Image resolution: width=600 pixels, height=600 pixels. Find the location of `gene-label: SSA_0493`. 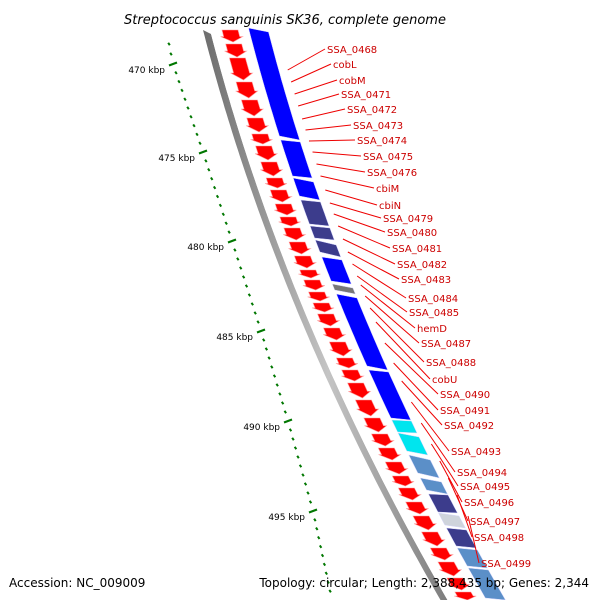

gene-label: SSA_0493 is located at coordinates (476, 452).